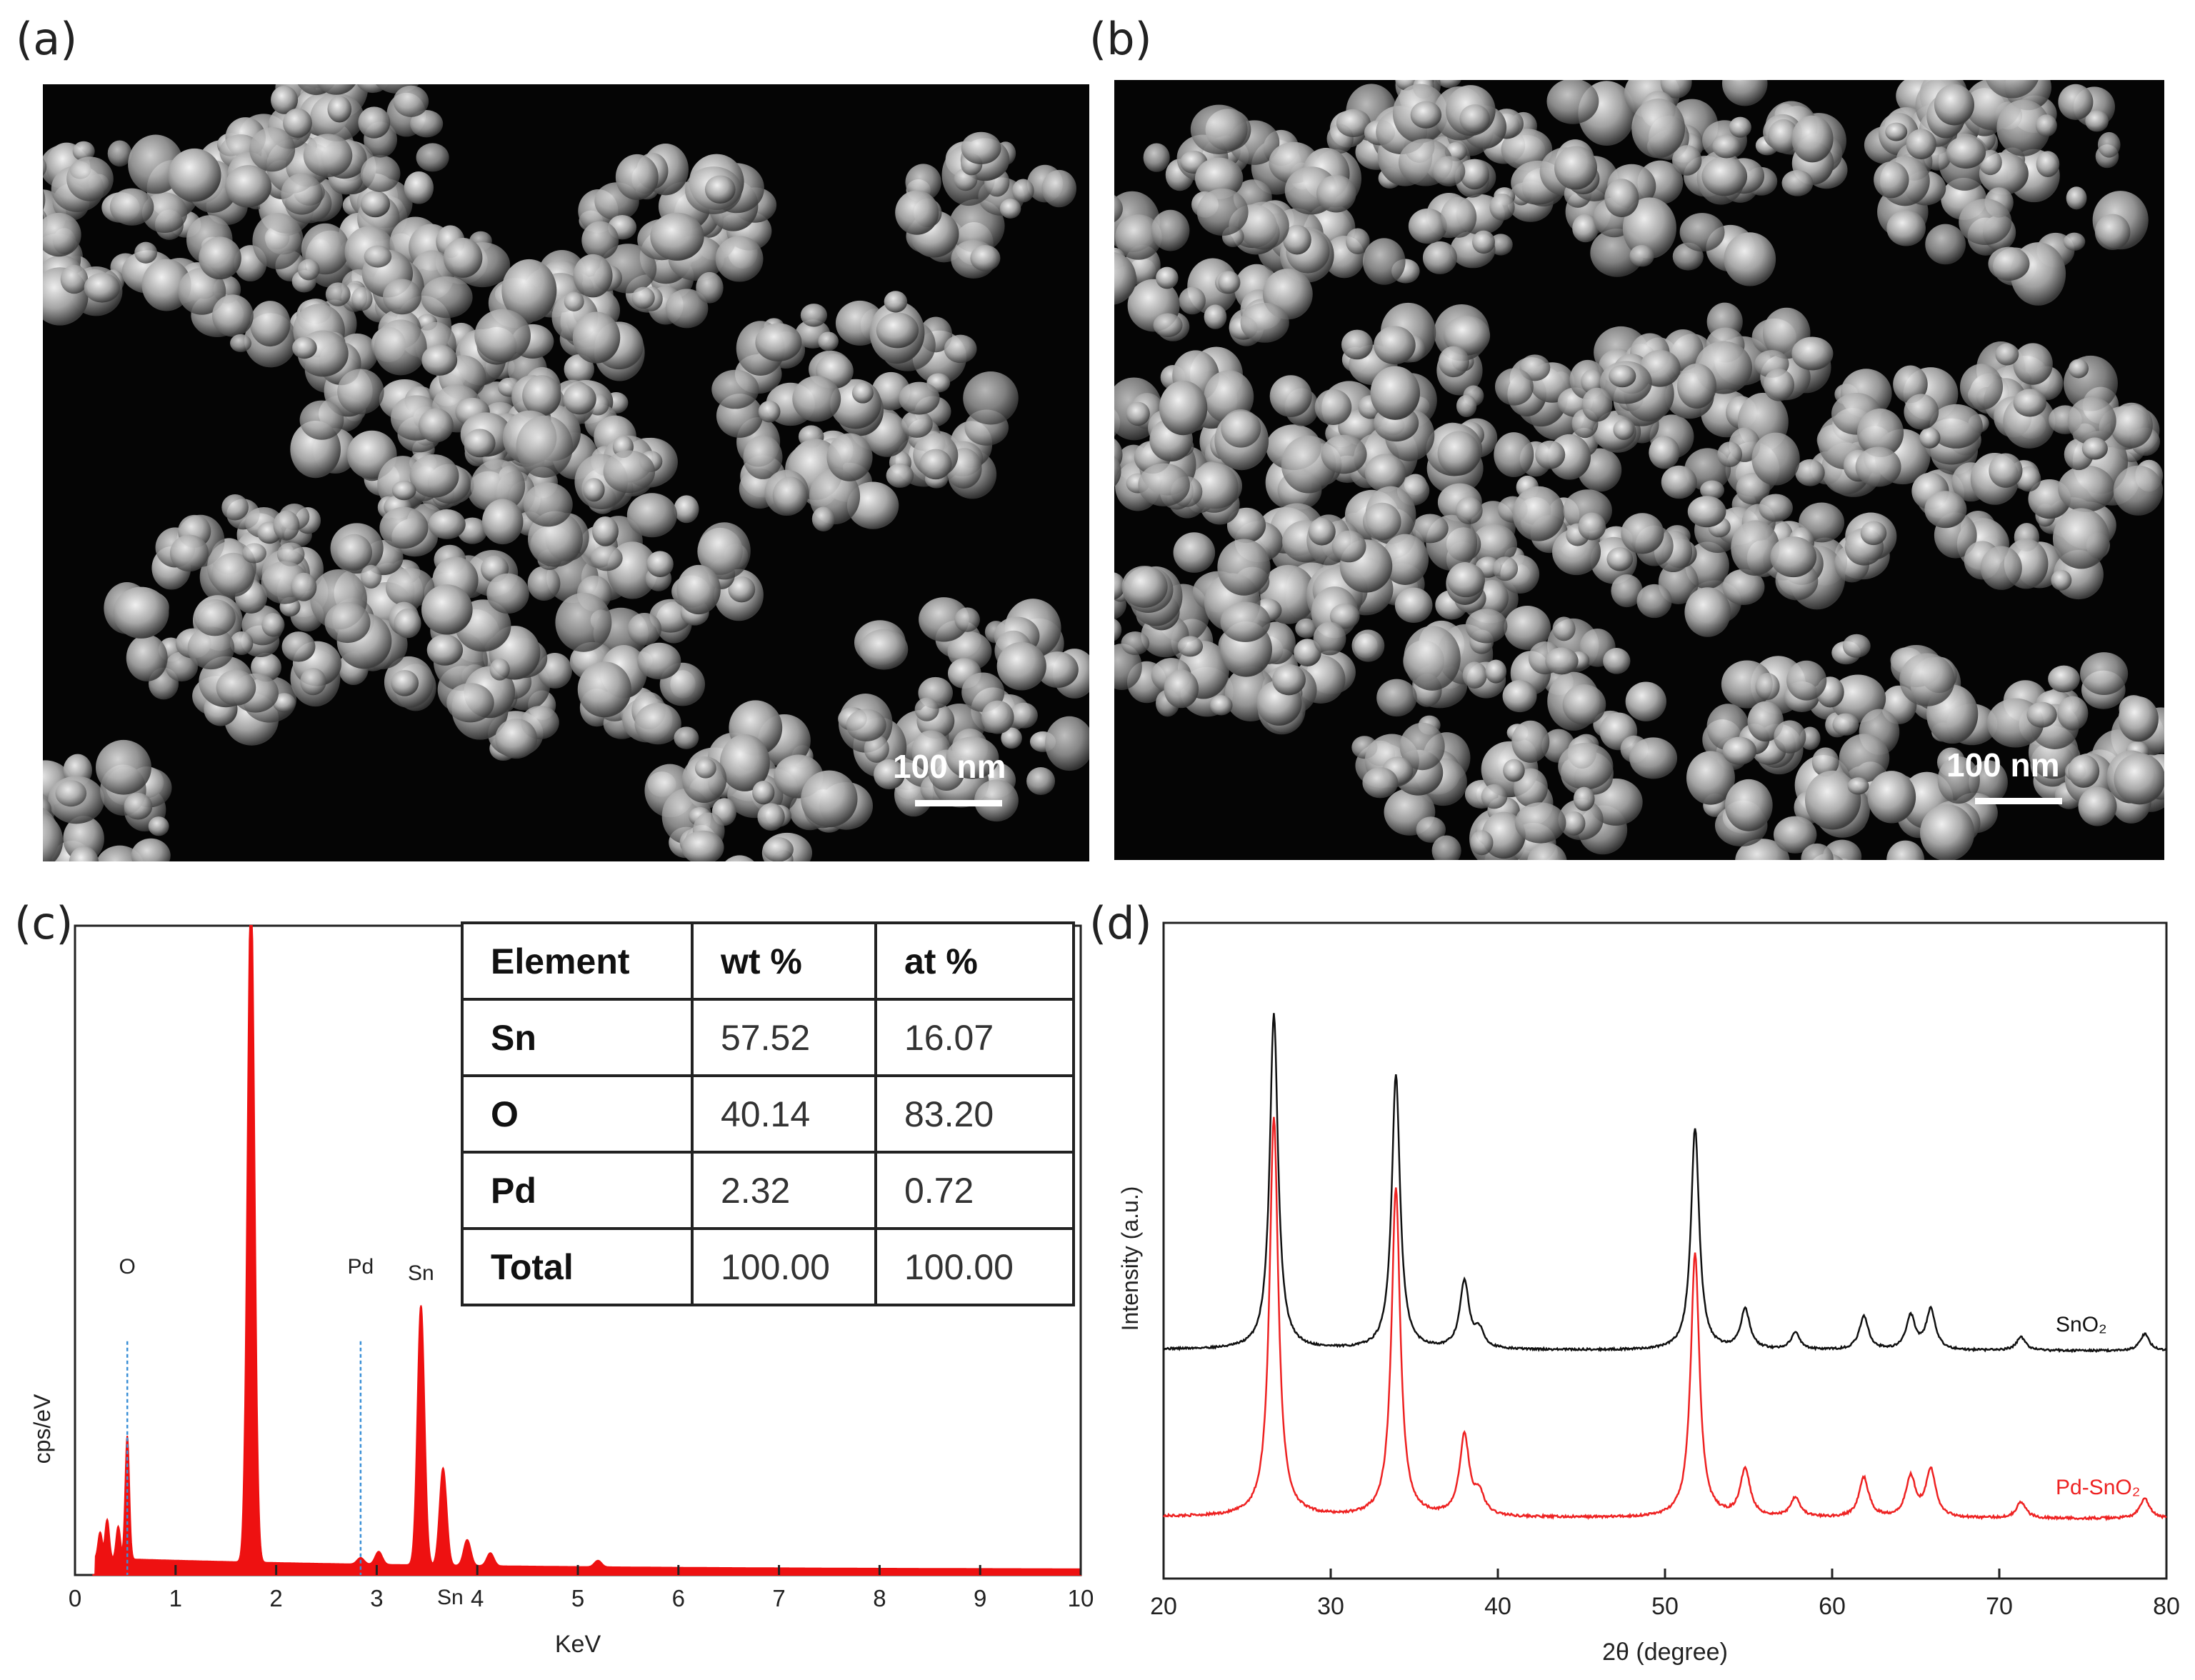  I want to click on table-cell-element: Total, so click(577, 1266).